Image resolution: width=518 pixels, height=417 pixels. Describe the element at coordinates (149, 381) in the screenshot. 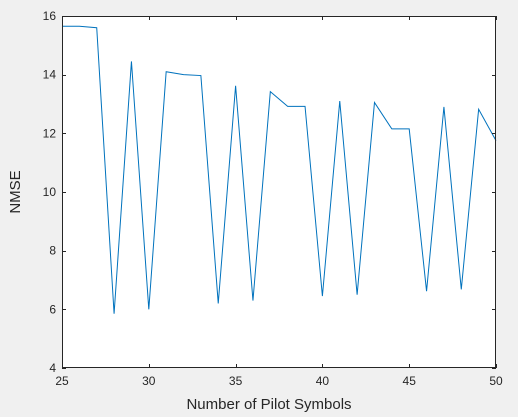

I see `x-tick-label: 30` at that location.